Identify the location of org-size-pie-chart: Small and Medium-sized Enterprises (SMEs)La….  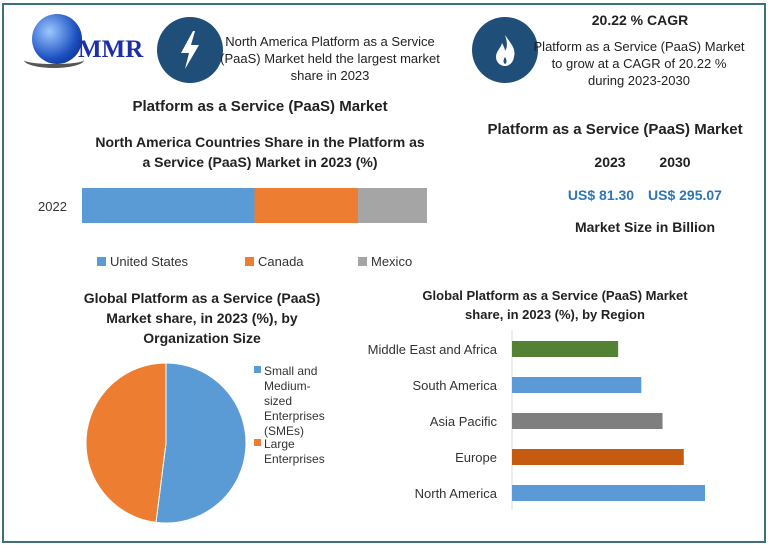
(205, 443).